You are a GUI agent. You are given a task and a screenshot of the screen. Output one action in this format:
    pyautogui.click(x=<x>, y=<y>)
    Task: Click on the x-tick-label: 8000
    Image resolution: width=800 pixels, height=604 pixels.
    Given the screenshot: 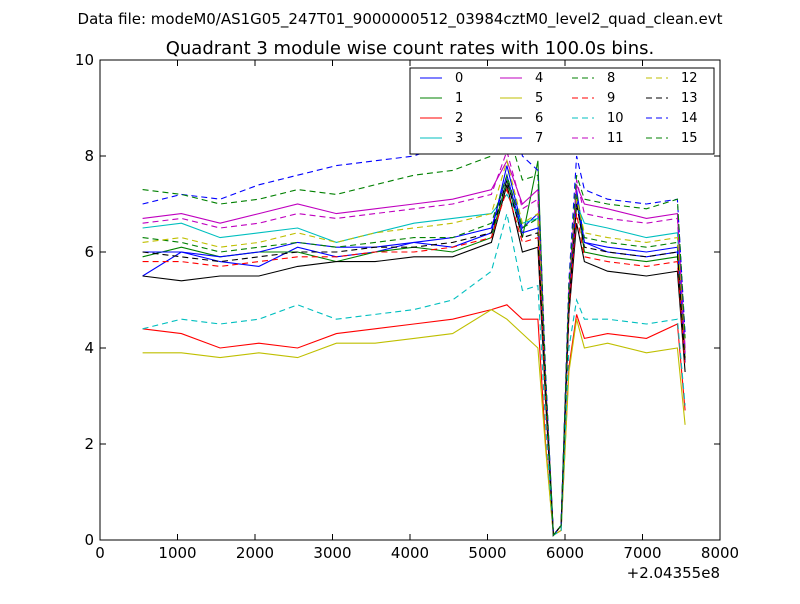 What is the action you would take?
    pyautogui.click(x=720, y=553)
    